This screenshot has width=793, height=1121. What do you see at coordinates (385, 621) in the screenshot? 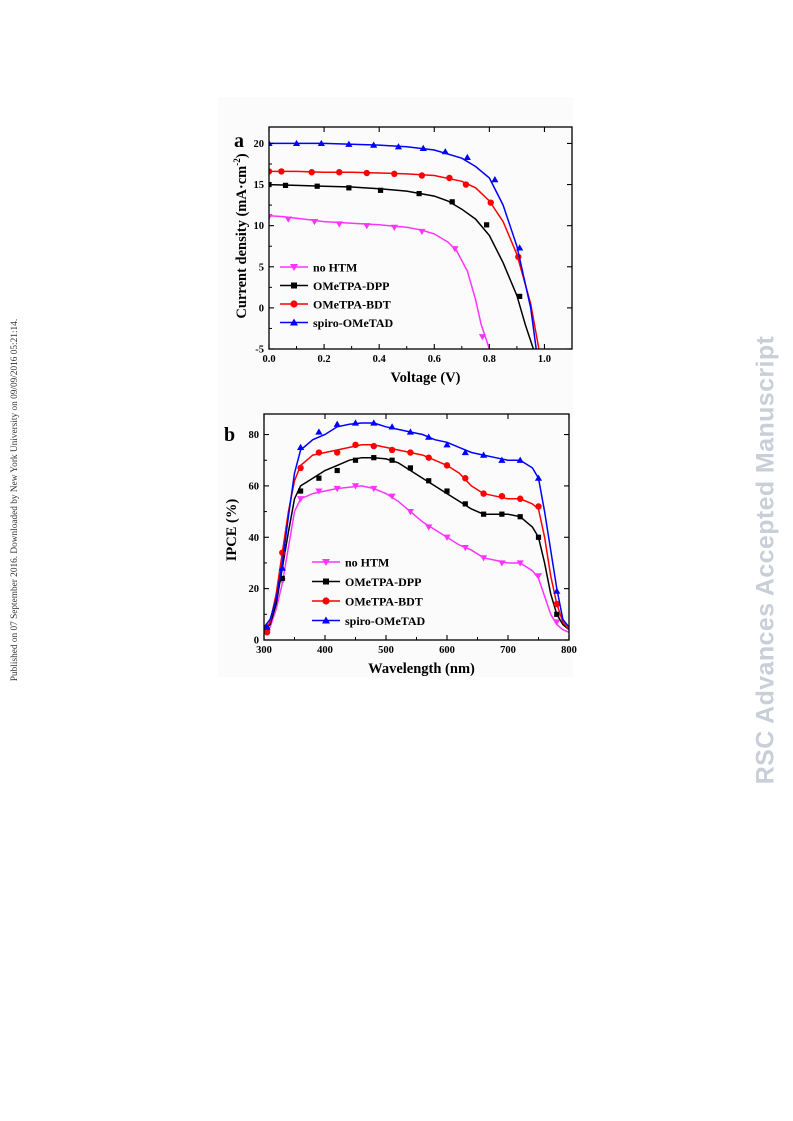
I see `legend-label: spiro-OMeTAD` at bounding box center [385, 621].